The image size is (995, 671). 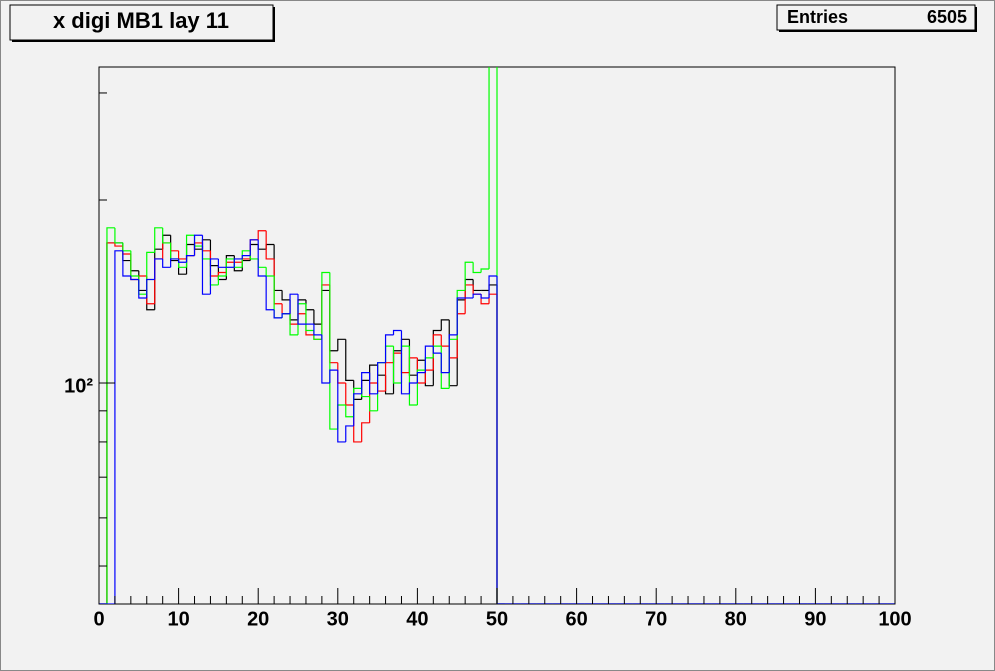 I want to click on x-tick-label: 90, so click(x=815, y=619).